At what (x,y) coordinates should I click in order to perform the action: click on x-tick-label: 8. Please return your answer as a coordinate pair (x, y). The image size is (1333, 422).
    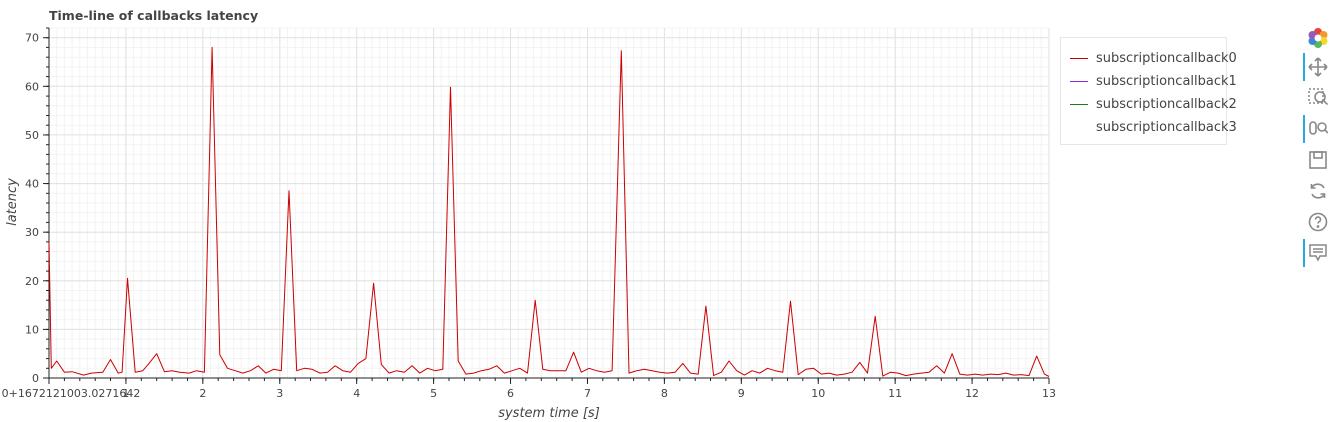
    Looking at the image, I should click on (664, 393).